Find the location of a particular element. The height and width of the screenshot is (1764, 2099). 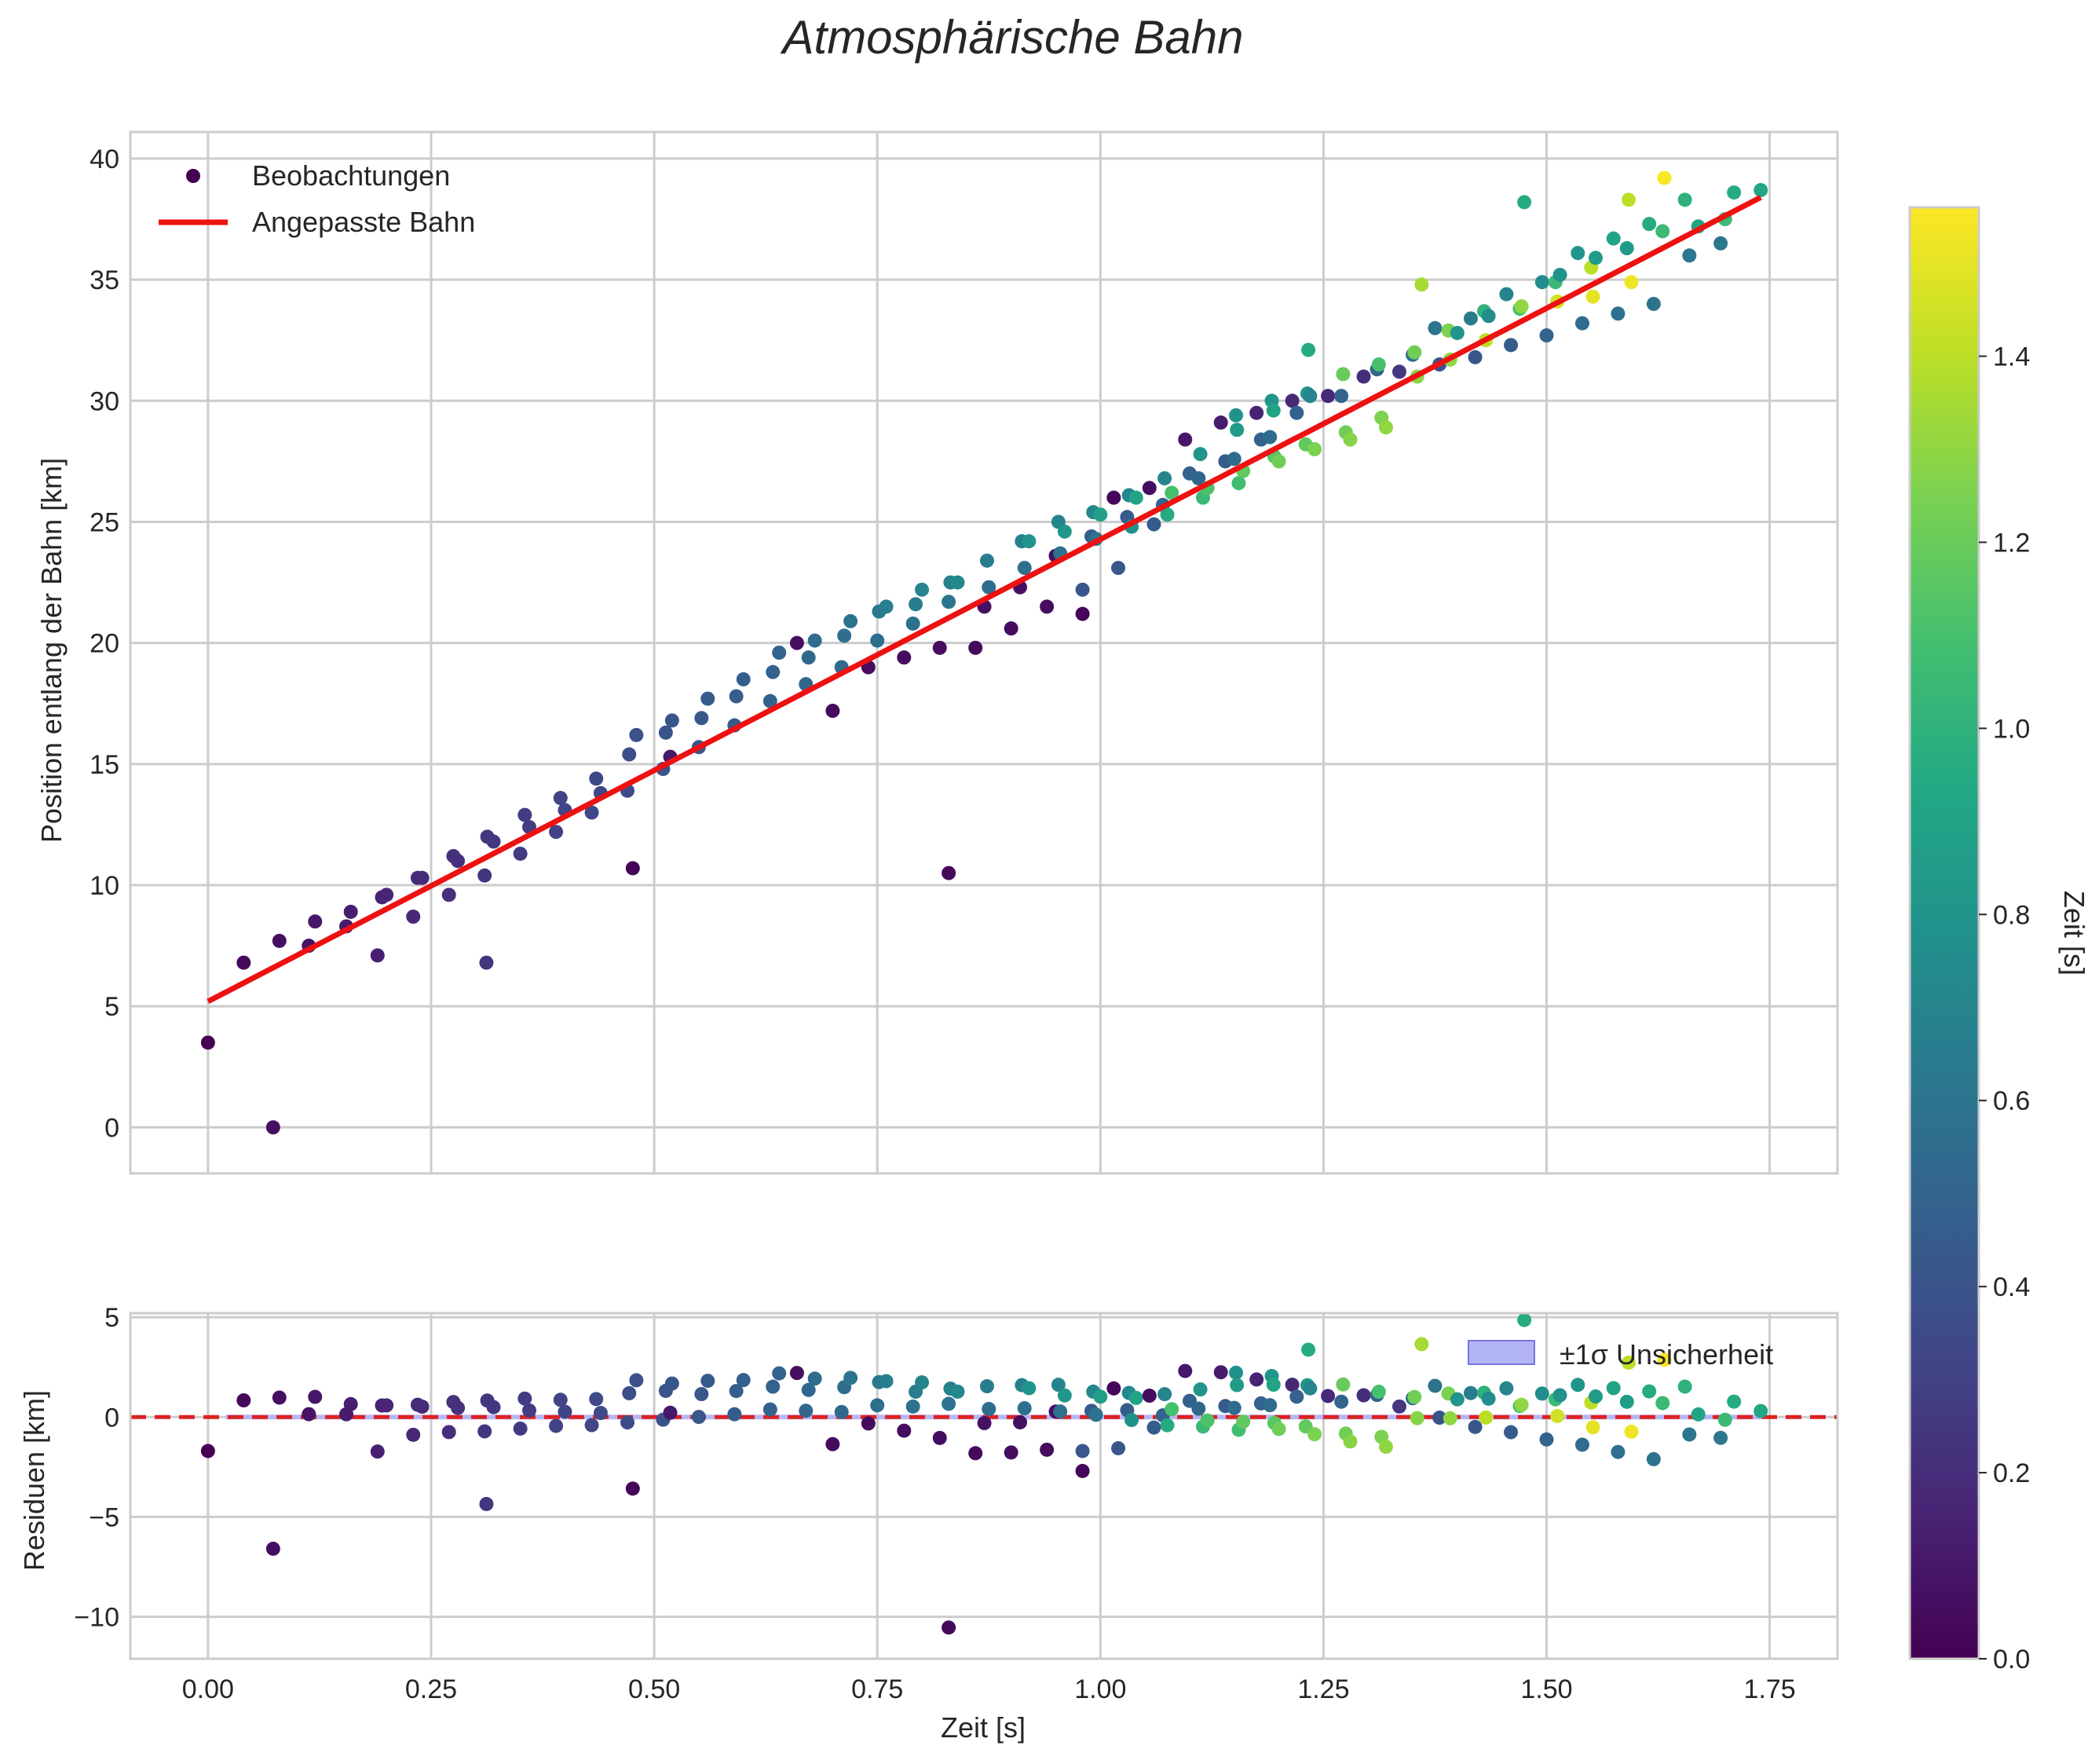

x-tick-labels: 0.00 0.25 0.50 0.75 1.00 1.25 1.50 1.75 is located at coordinates (989, 1689).